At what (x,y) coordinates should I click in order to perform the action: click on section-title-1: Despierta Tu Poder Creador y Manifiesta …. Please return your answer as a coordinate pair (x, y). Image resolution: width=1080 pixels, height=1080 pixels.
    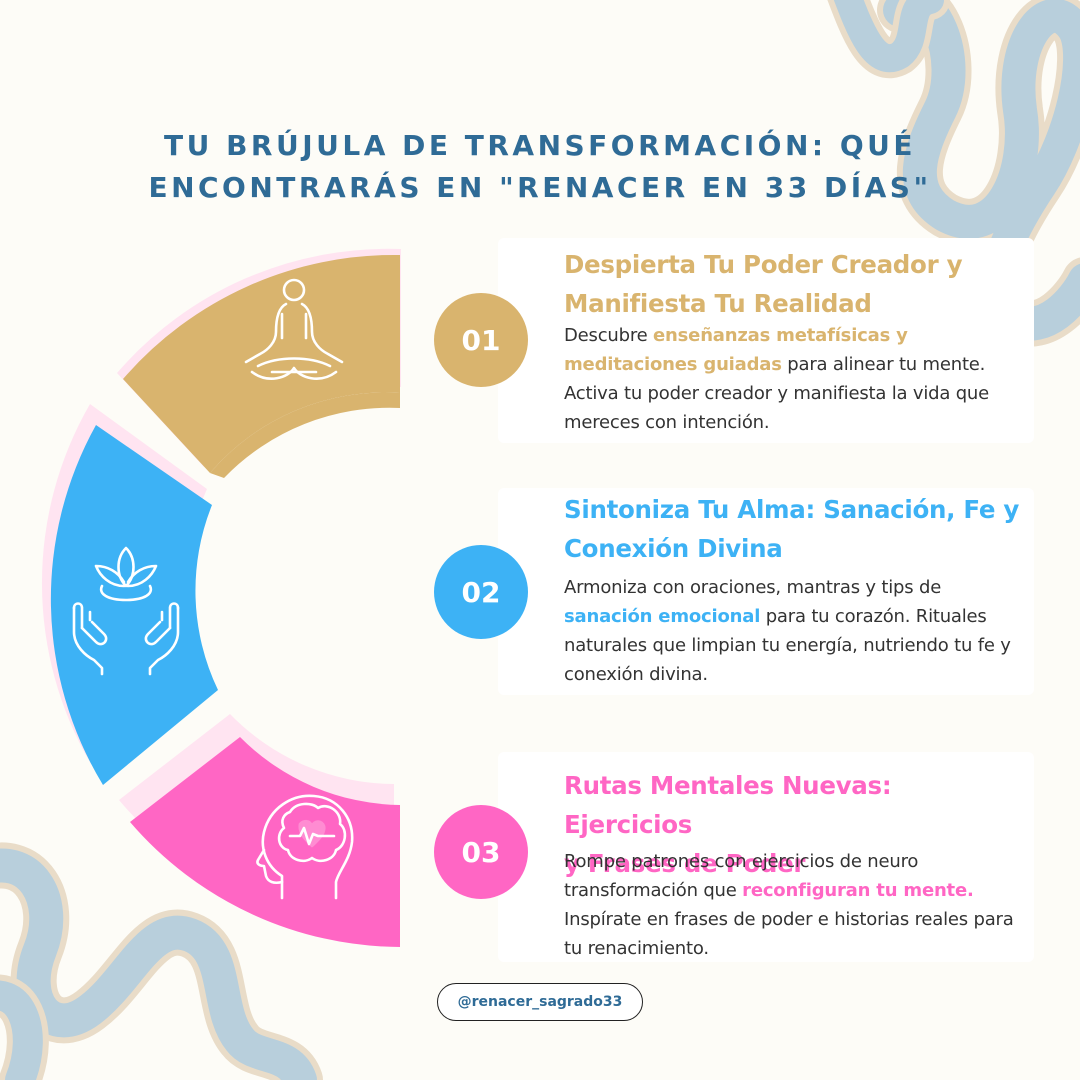
    Looking at the image, I should click on (763, 284).